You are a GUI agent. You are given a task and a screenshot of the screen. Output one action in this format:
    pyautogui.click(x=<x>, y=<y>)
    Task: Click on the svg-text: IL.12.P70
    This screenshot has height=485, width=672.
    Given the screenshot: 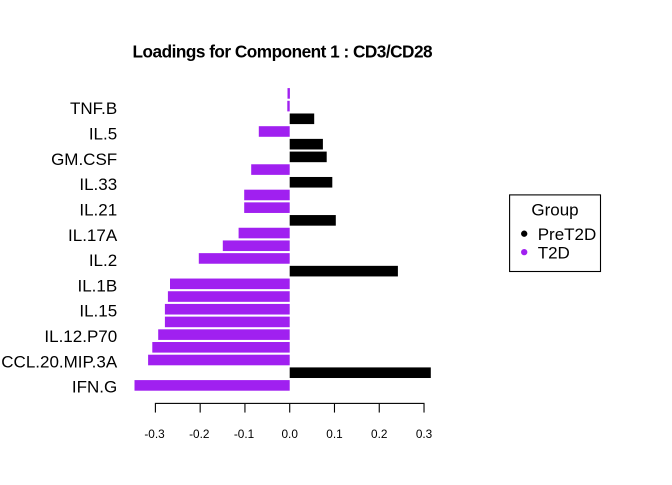 What is the action you would take?
    pyautogui.click(x=80, y=336)
    